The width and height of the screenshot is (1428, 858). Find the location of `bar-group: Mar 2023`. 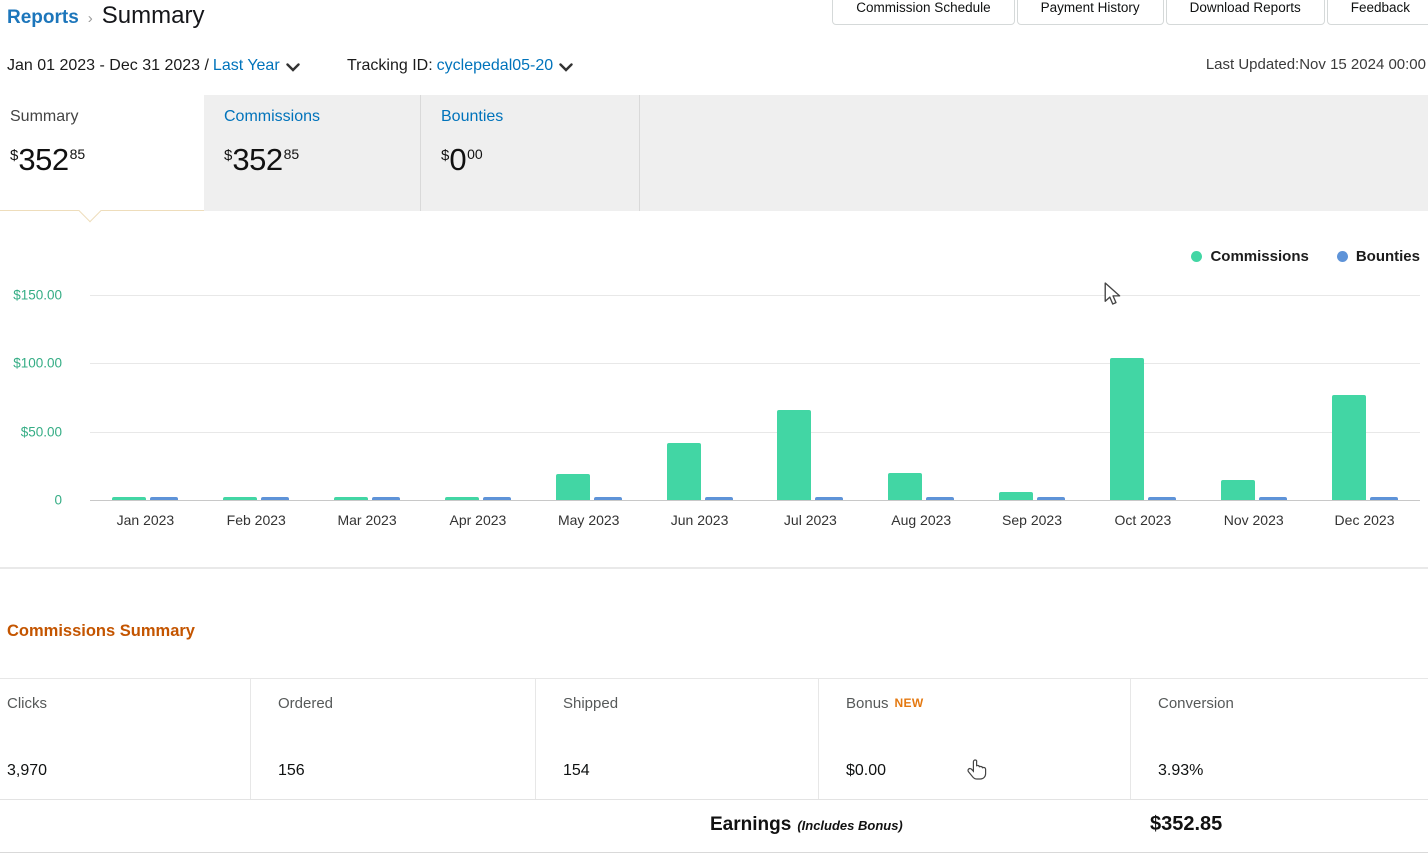

bar-group: Mar 2023 is located at coordinates (367, 411).